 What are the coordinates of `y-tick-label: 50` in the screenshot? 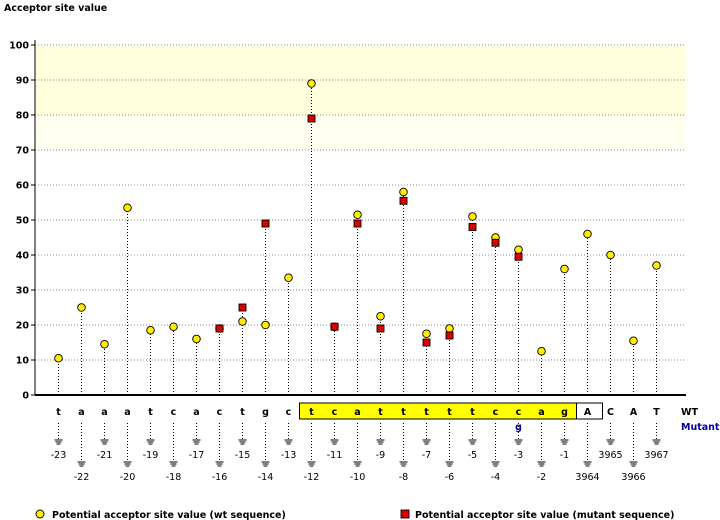 It's located at (23, 221).